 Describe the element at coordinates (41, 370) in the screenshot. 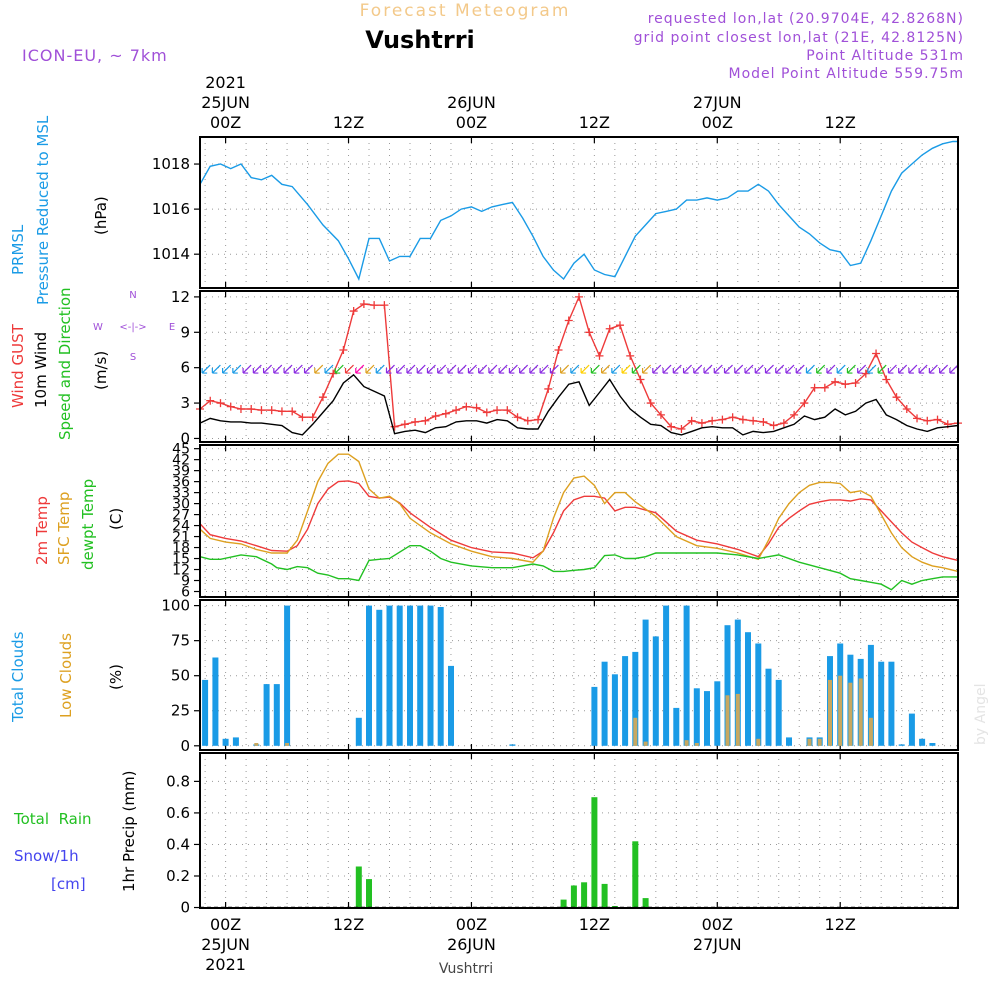

I see `wind10m-label: 10m Wind` at that location.